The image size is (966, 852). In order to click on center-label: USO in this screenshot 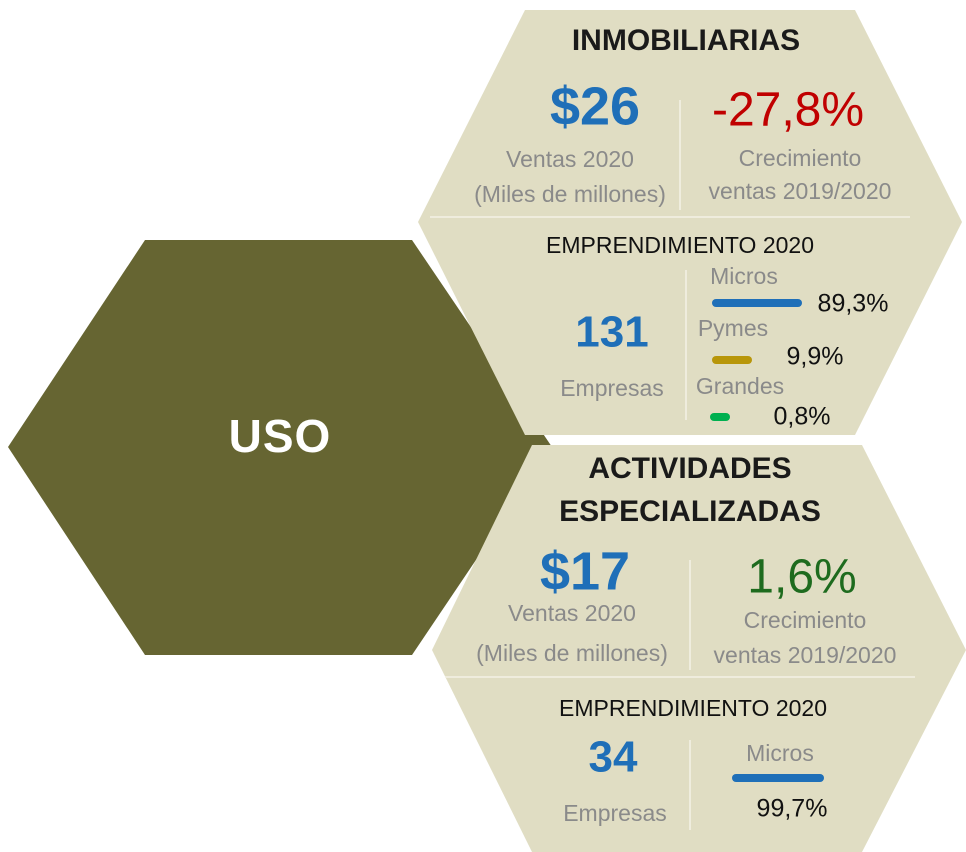, I will do `click(280, 436)`.